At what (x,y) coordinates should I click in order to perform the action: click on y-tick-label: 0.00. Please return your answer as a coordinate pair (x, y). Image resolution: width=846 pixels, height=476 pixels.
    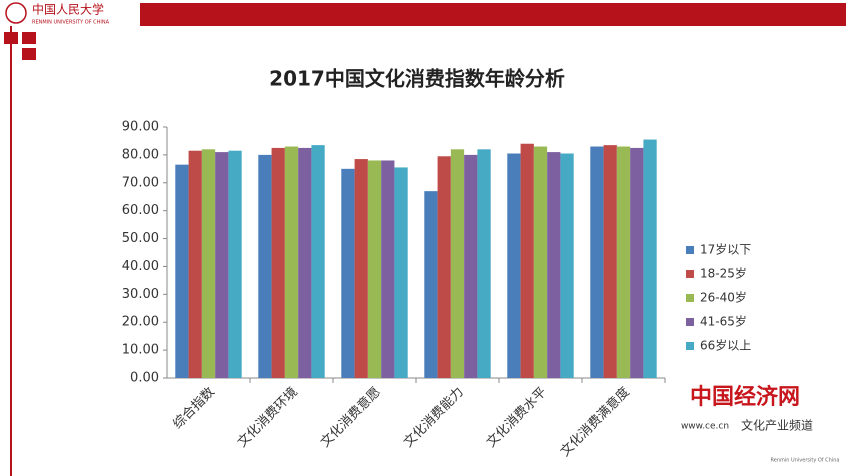
    Looking at the image, I should click on (144, 378).